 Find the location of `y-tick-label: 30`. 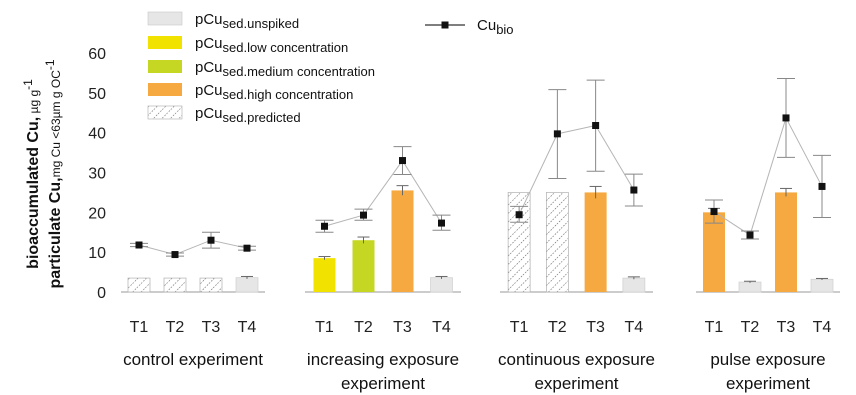

y-tick-label: 30 is located at coordinates (97, 174).